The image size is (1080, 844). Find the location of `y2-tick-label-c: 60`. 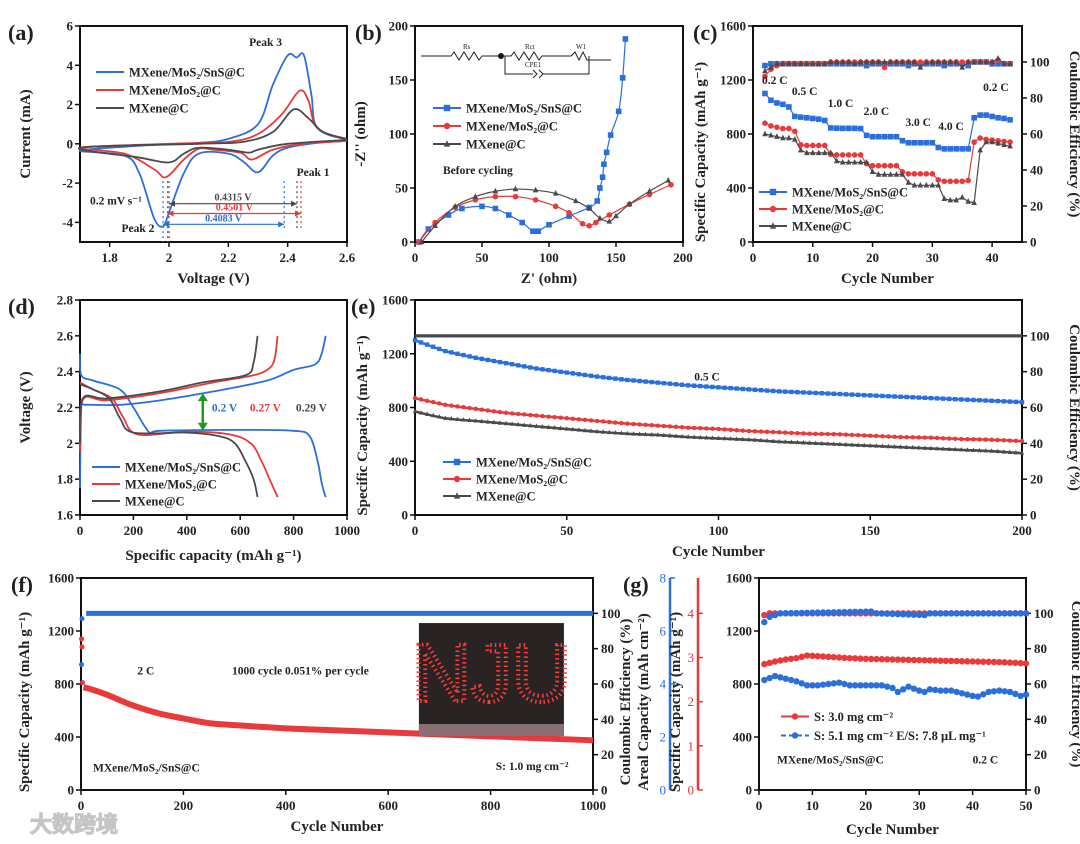

y2-tick-label-c: 60 is located at coordinates (1036, 134).